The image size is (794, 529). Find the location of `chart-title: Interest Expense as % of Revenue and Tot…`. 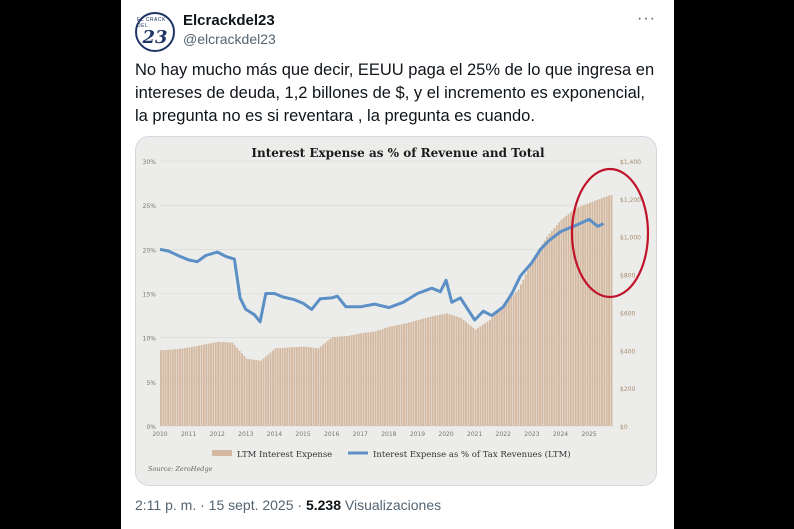

chart-title: Interest Expense as % of Revenue and Tot… is located at coordinates (398, 153).